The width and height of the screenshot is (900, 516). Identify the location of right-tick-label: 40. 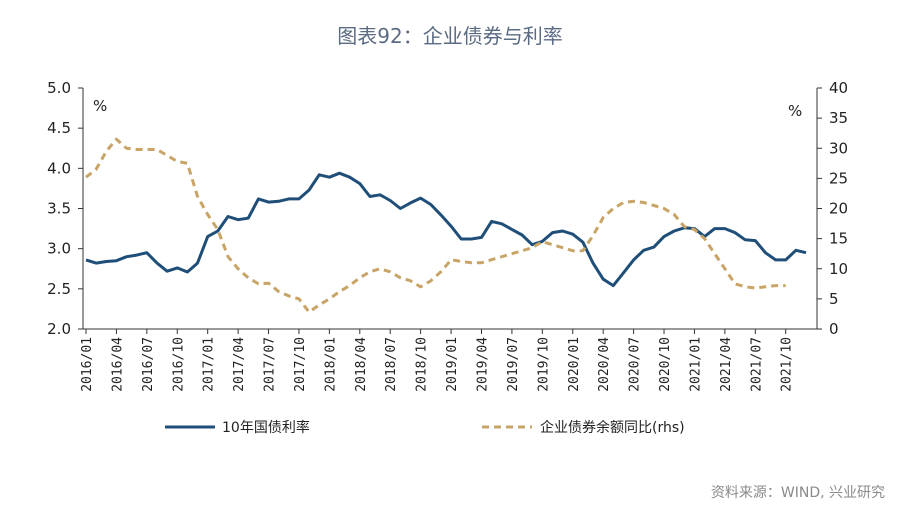
(838, 88).